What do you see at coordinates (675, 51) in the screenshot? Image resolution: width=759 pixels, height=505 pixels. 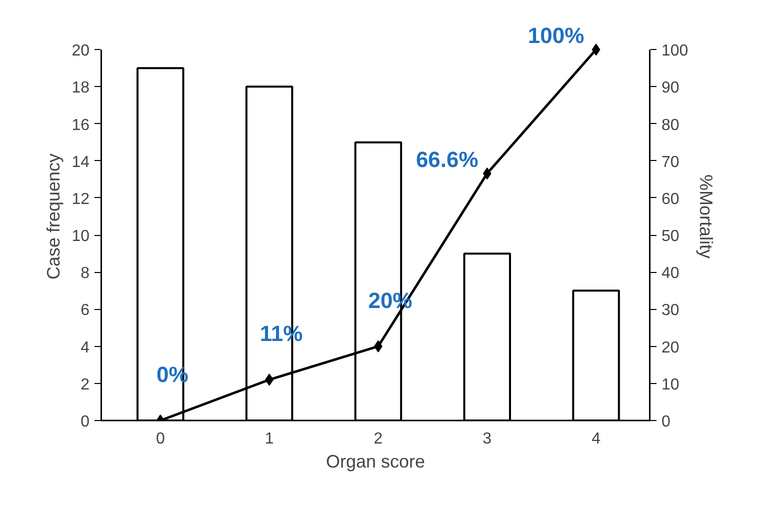 I see `y2-tick-label: 100` at bounding box center [675, 51].